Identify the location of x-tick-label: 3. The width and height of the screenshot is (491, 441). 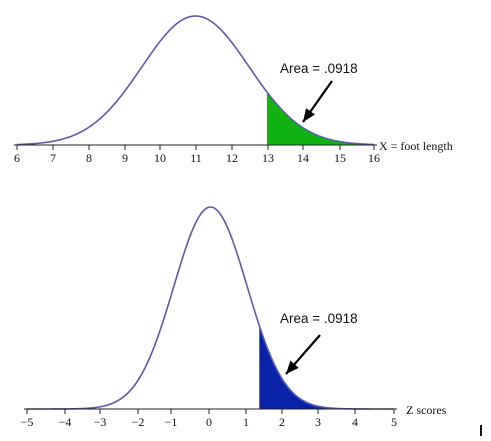
(318, 422).